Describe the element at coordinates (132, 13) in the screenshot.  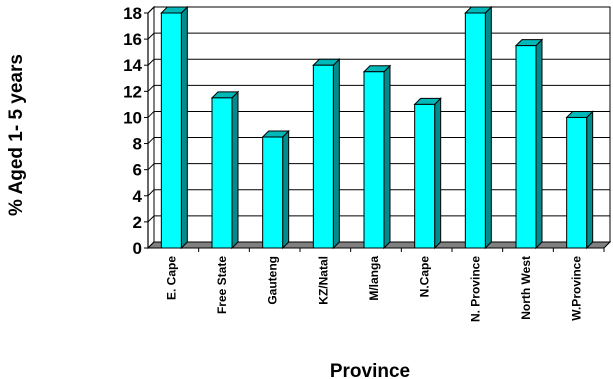
I see `y-tick-label: 18` at that location.